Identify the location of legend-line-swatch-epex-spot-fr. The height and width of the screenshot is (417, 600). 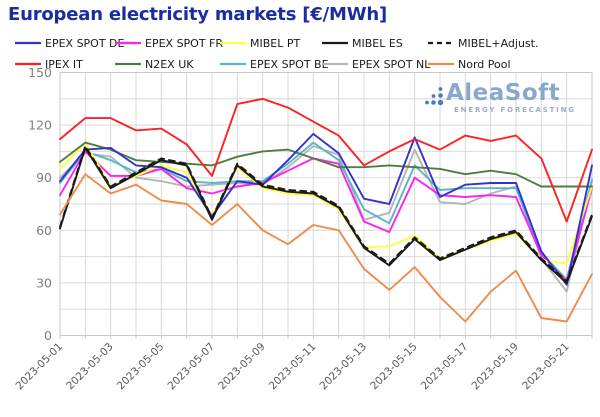
(128, 43).